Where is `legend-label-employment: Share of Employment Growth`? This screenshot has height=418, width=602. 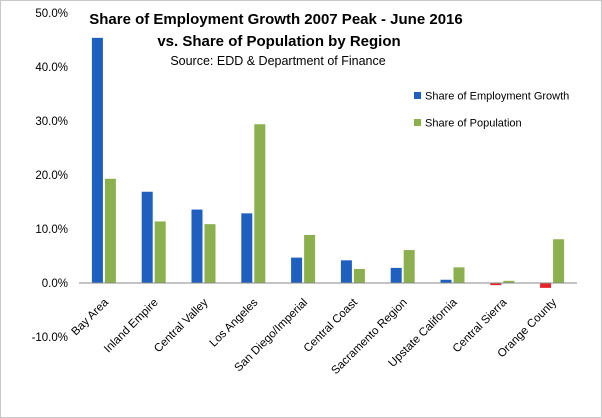 legend-label-employment: Share of Employment Growth is located at coordinates (497, 97).